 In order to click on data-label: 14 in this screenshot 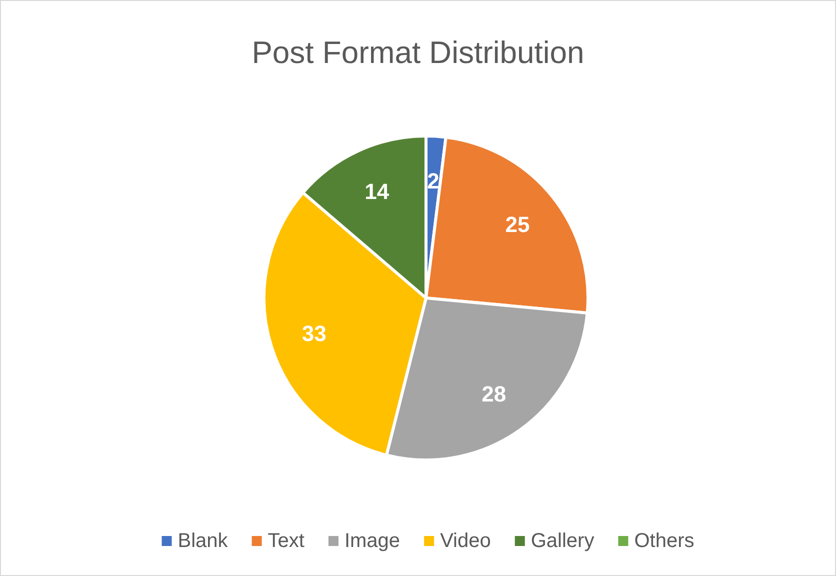, I will do `click(377, 191)`.